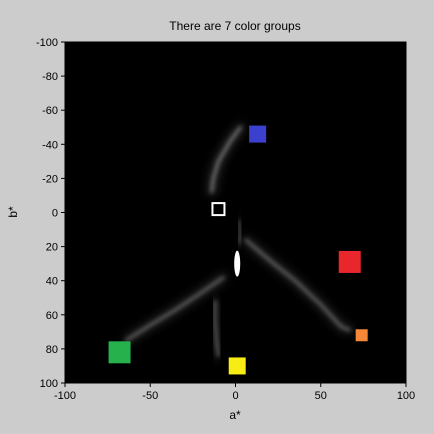 This screenshot has width=434, height=434. What do you see at coordinates (49, 384) in the screenshot?
I see `y-tick-label: 100` at bounding box center [49, 384].